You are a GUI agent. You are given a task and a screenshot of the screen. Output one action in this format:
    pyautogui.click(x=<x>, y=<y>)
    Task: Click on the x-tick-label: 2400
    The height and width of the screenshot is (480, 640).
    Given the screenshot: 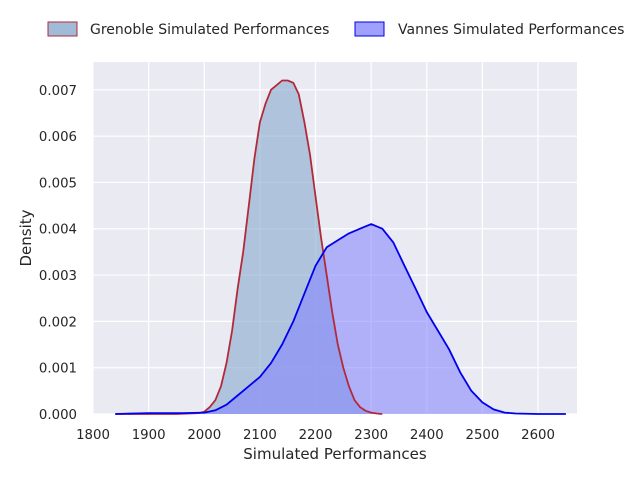 What is the action you would take?
    pyautogui.click(x=427, y=435)
    